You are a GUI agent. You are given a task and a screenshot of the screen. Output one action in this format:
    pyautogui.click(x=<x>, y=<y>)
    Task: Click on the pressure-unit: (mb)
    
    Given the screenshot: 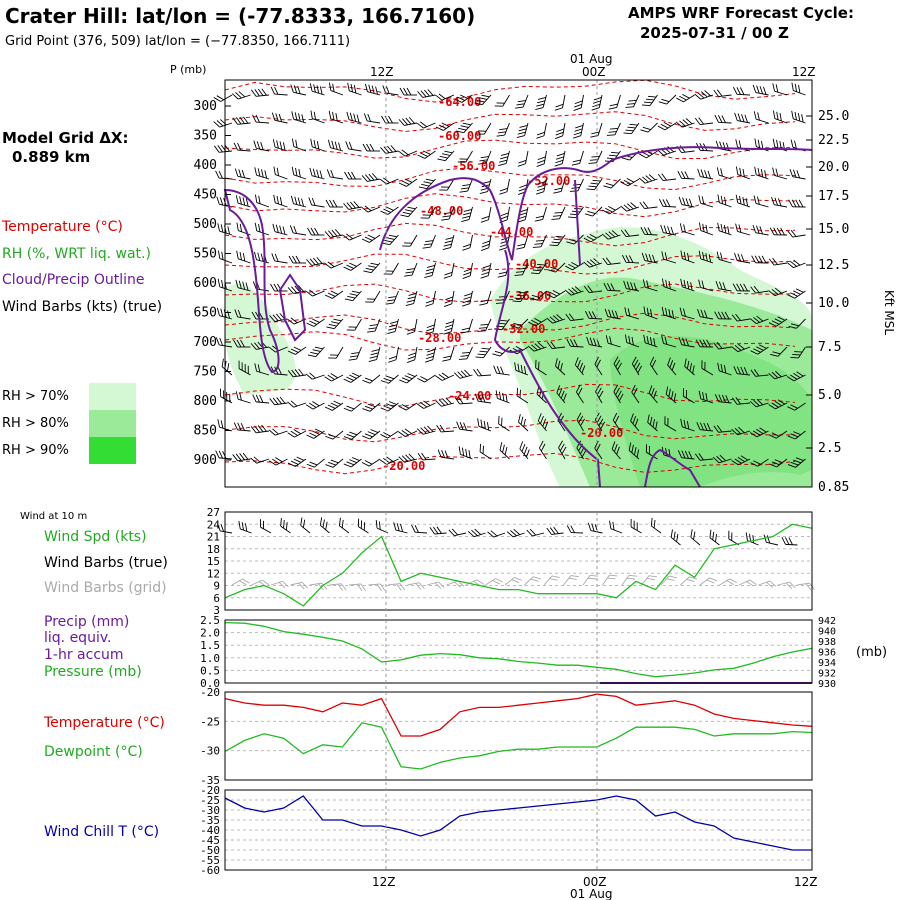 What is the action you would take?
    pyautogui.click(x=871, y=652)
    